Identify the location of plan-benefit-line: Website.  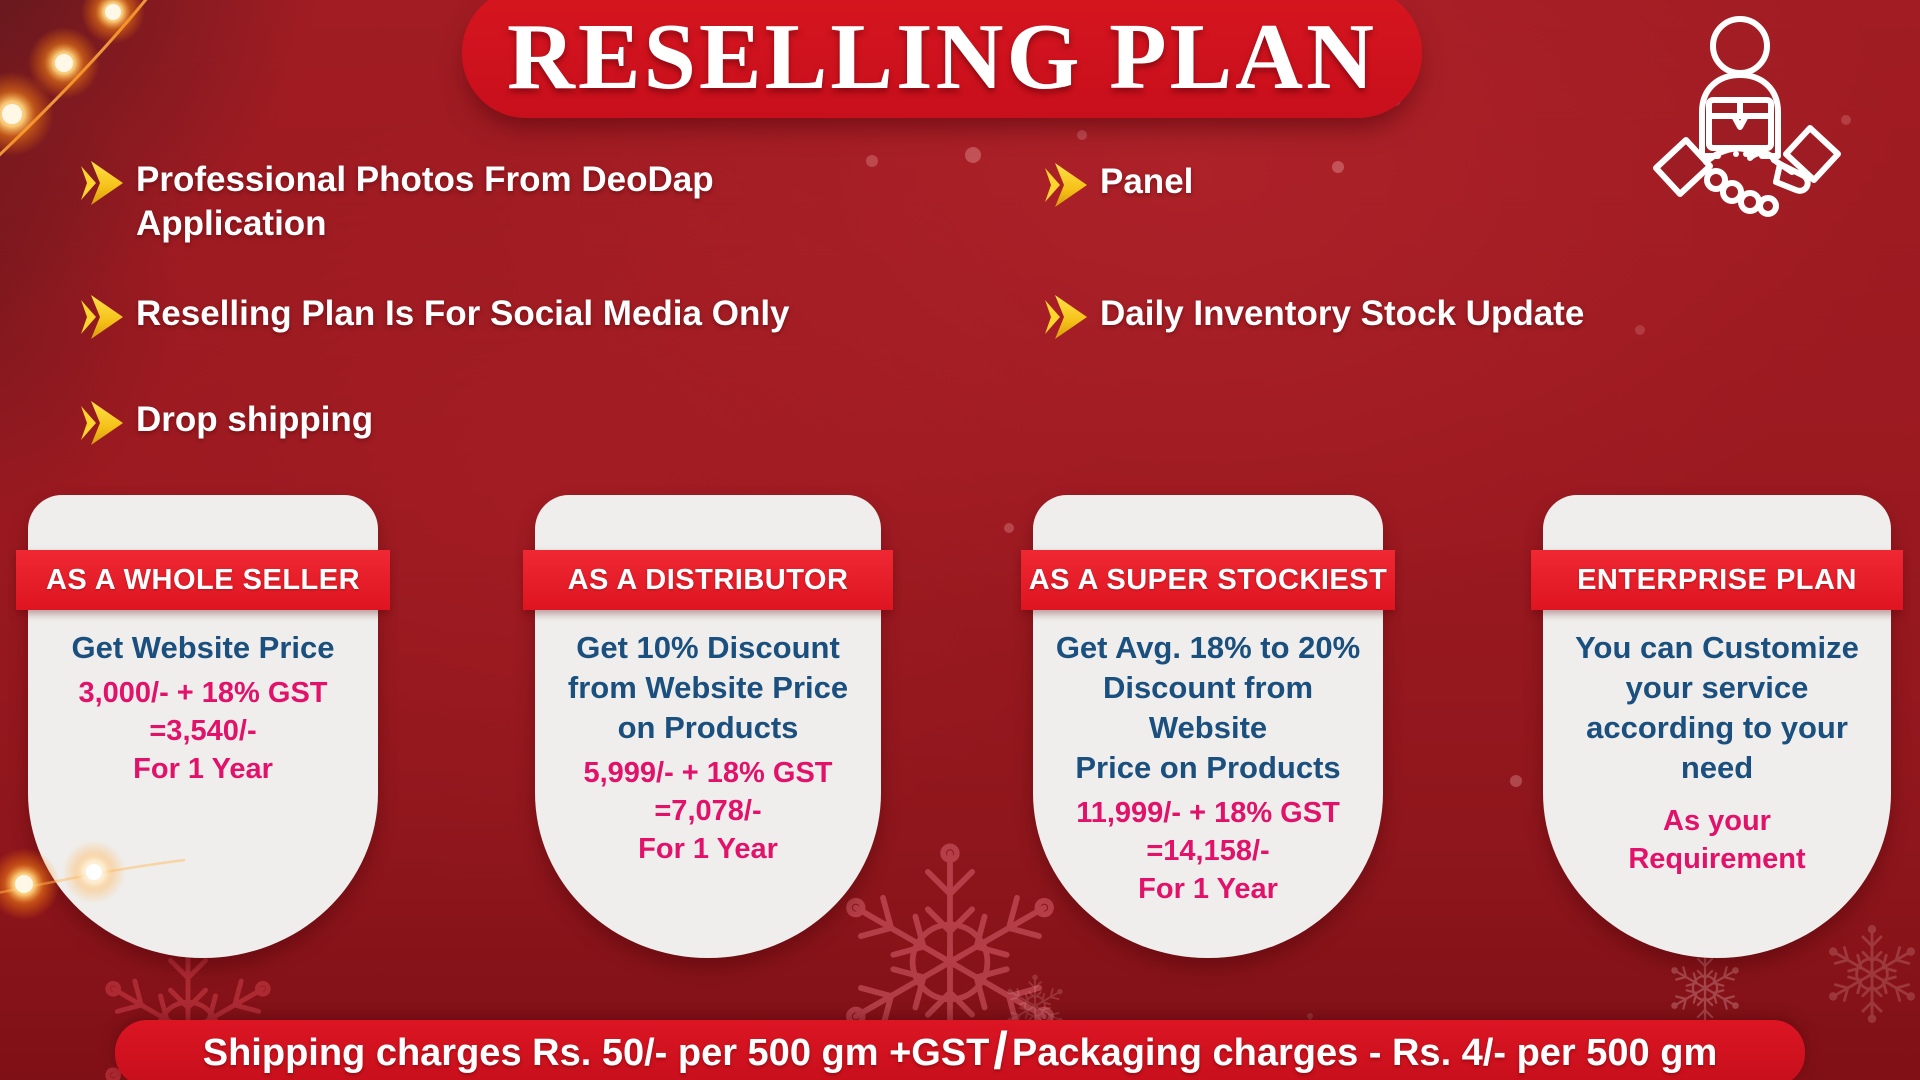
(1208, 727).